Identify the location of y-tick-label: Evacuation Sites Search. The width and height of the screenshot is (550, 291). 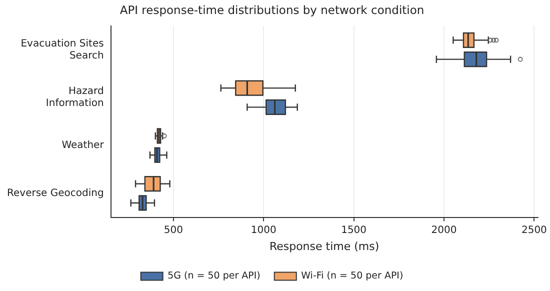
(62, 50).